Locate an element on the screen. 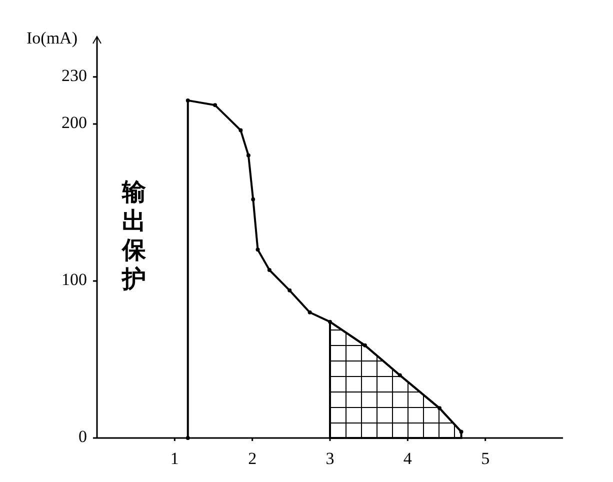 The image size is (613, 482). y-tick-label: 200 is located at coordinates (74, 122).